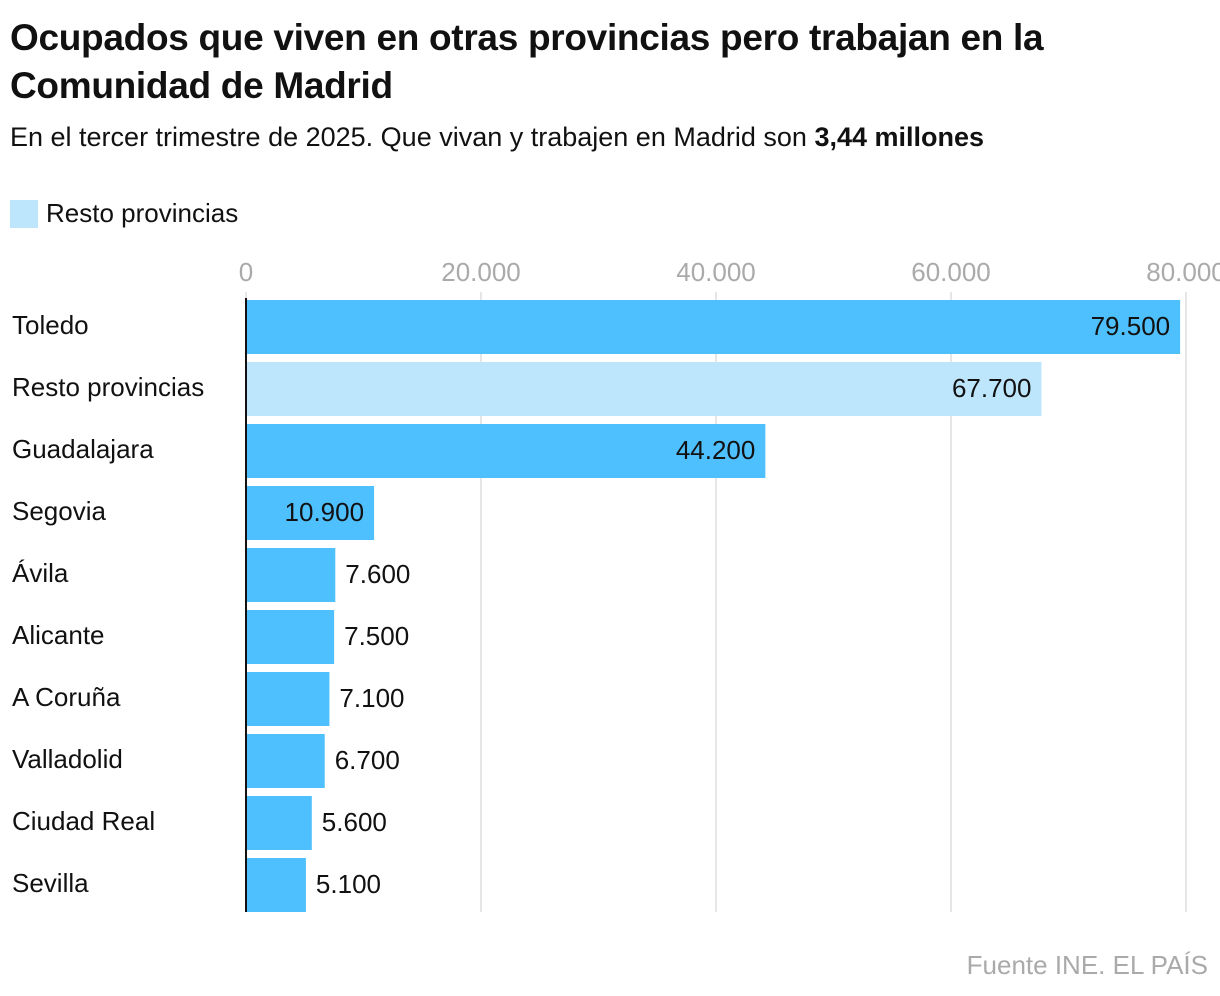 This screenshot has width=1220, height=996. Describe the element at coordinates (24, 213) in the screenshot. I see `legend-swatch` at that location.